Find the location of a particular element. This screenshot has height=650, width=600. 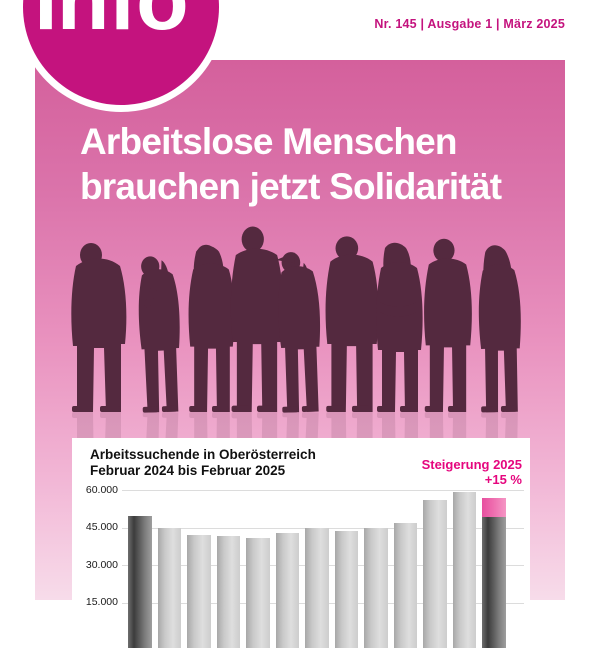

y-axis-label-45000: 45.000 is located at coordinates (101, 527).